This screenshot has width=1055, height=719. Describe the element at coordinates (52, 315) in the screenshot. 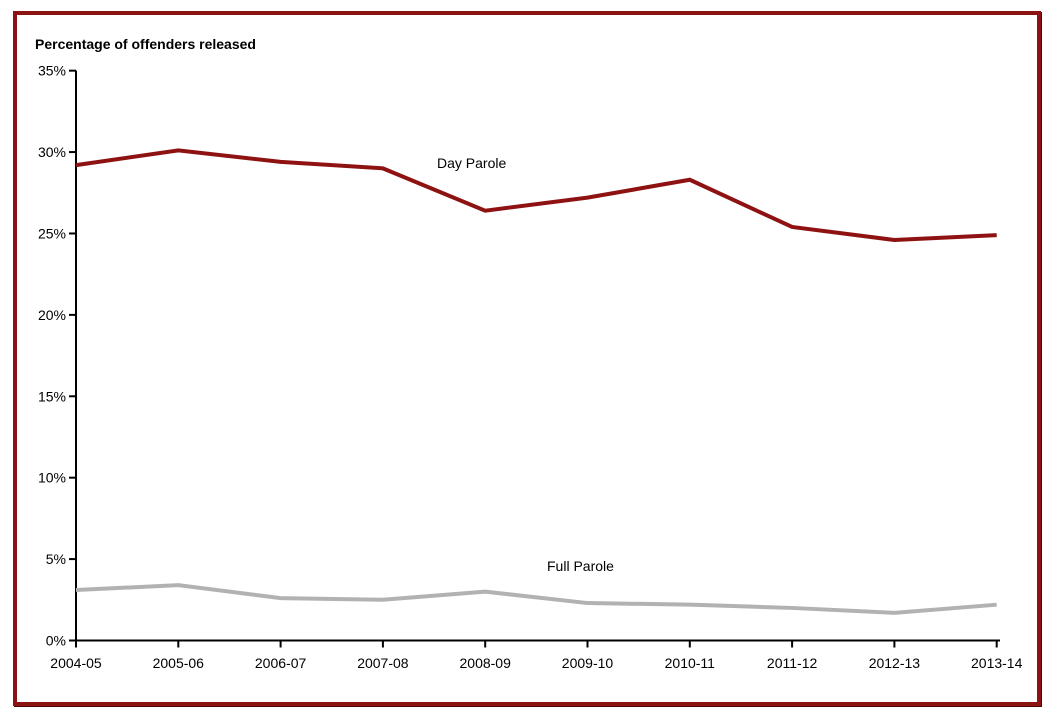

I see `y-tick-label: 20%` at that location.